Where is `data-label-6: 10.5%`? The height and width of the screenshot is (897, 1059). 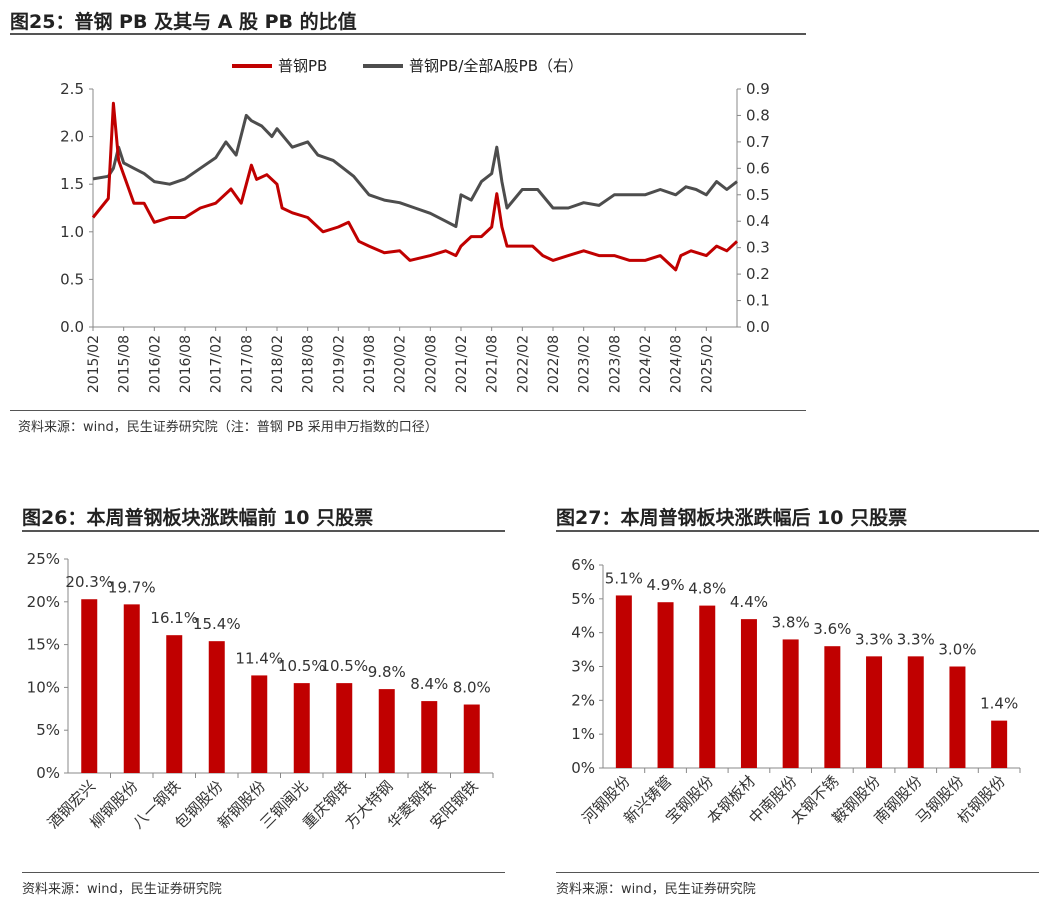 data-label-6: 10.5% is located at coordinates (344, 666).